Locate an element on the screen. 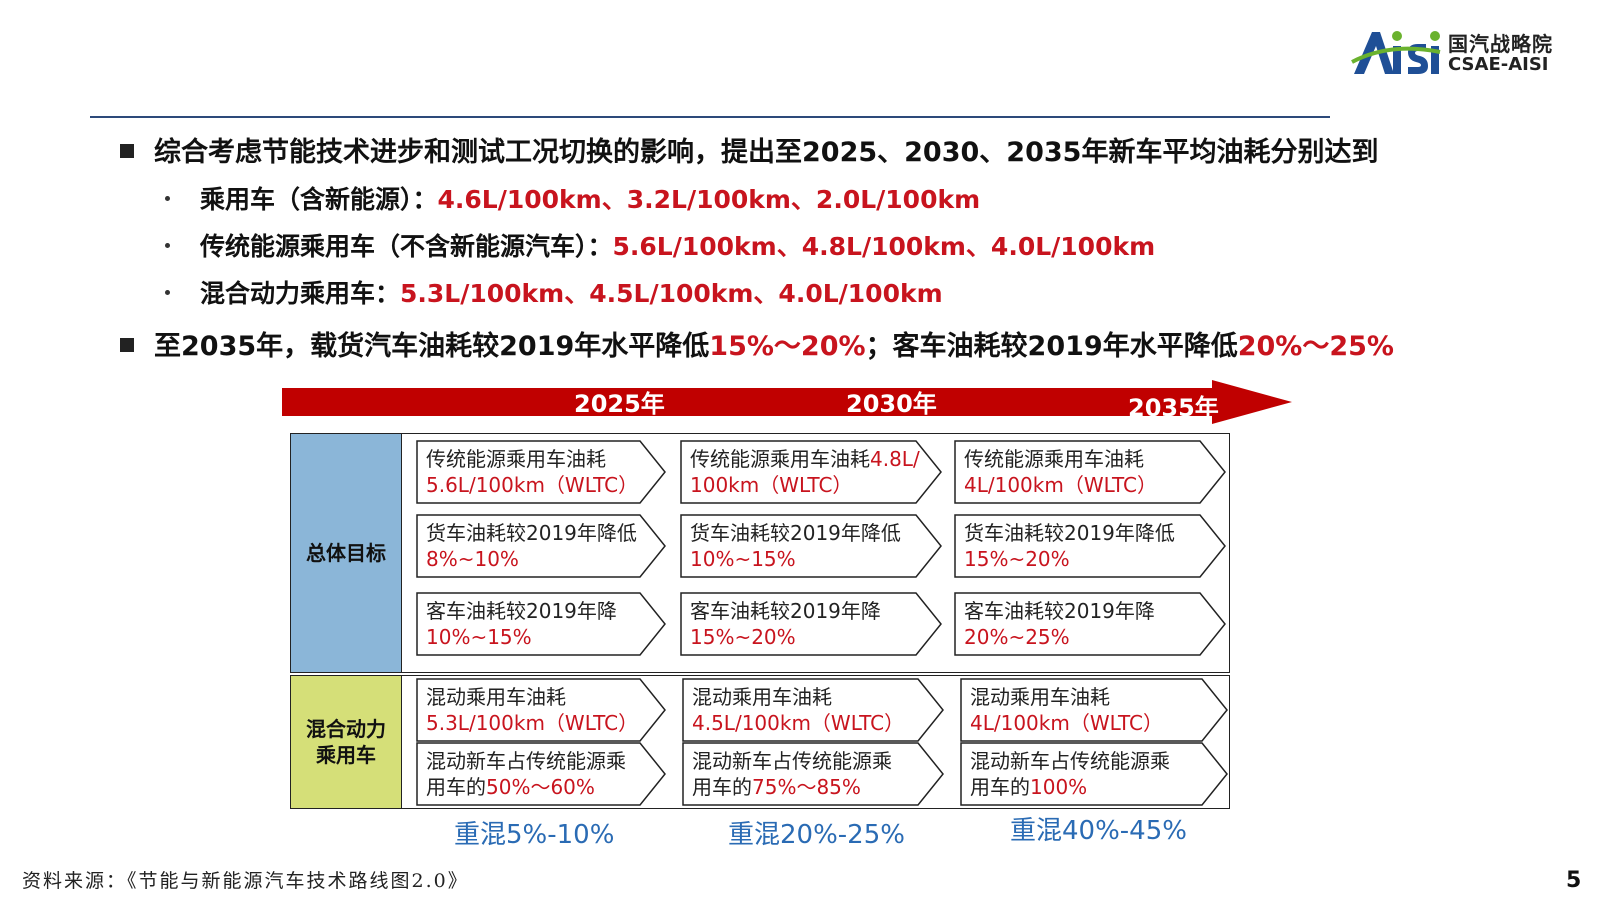 The image size is (1600, 900). logo-en-text: CSAE-AISI is located at coordinates (1498, 64).